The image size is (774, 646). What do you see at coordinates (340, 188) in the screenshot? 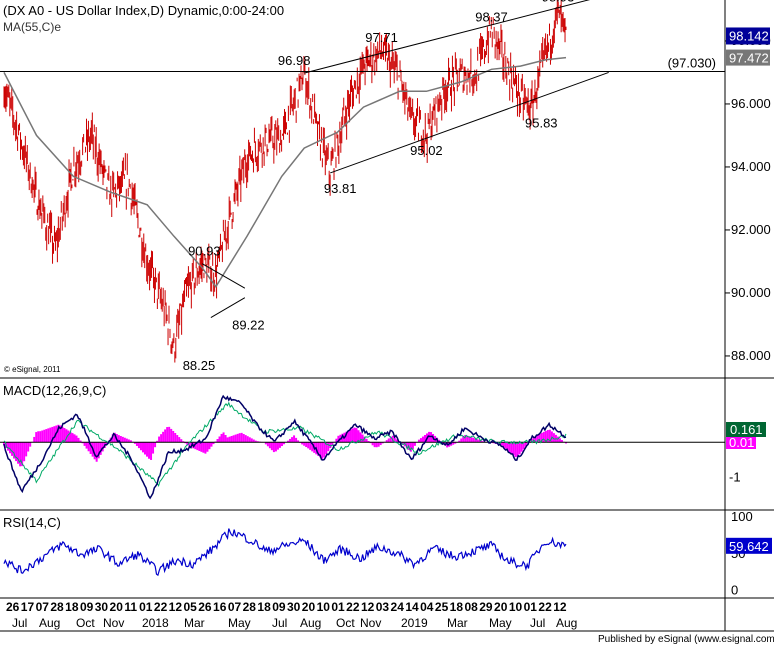
I see `annotation-93-81: 93.81` at bounding box center [340, 188].